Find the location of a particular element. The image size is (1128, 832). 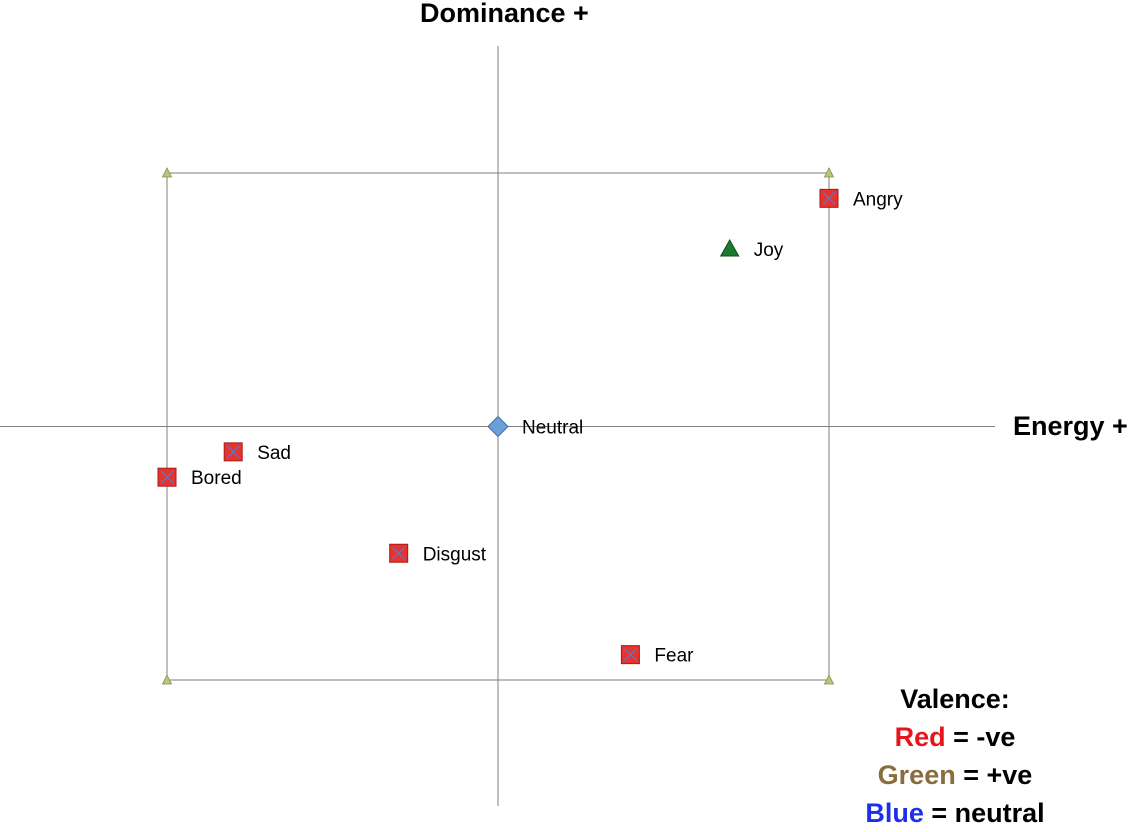

legend-entry-blue-meaning: = neutral is located at coordinates (988, 813).